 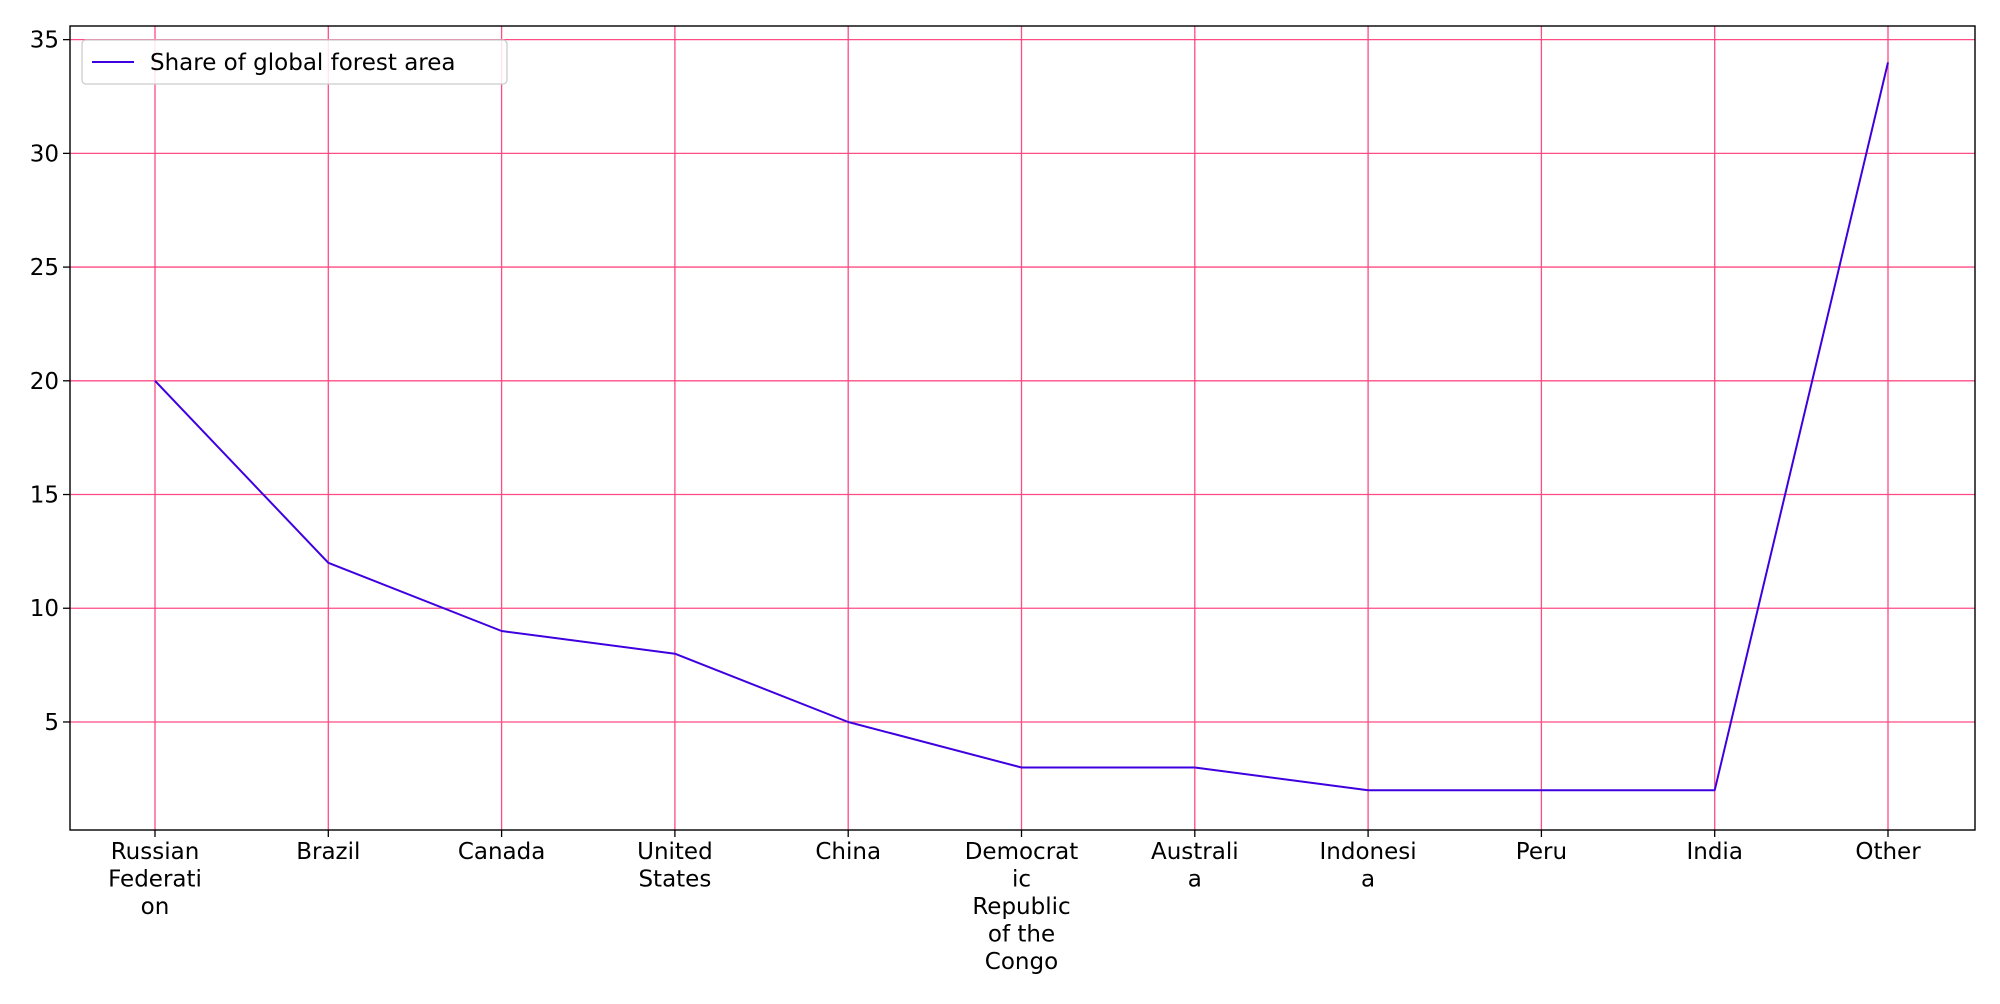 What do you see at coordinates (675, 852) in the screenshot?
I see `x-tick-label-line: United` at bounding box center [675, 852].